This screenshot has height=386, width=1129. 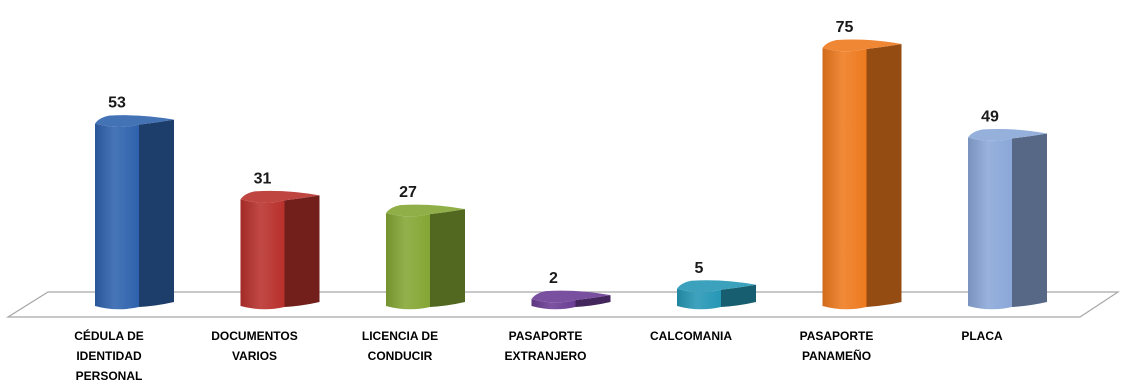 I want to click on category-label-line: LICENCIA DE, so click(x=400, y=336).